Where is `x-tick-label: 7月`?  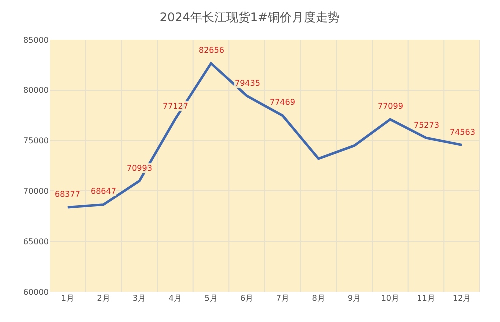 x-tick-label: 7月 is located at coordinates (283, 298).